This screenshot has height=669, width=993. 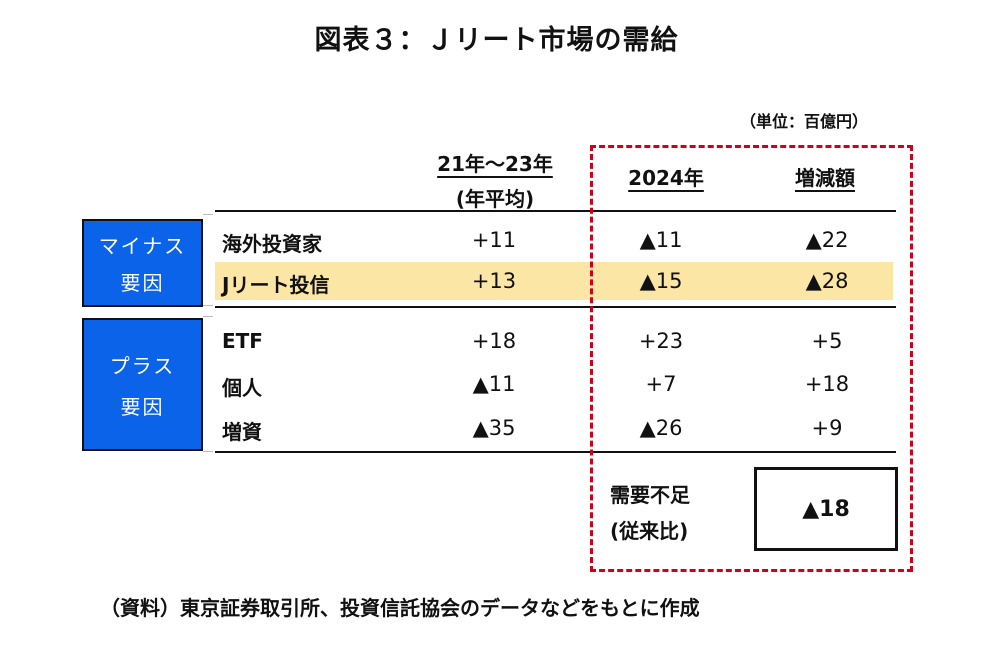 What do you see at coordinates (276, 285) in the screenshot?
I see `row-label-jreit-funds: Jリート投信` at bounding box center [276, 285].